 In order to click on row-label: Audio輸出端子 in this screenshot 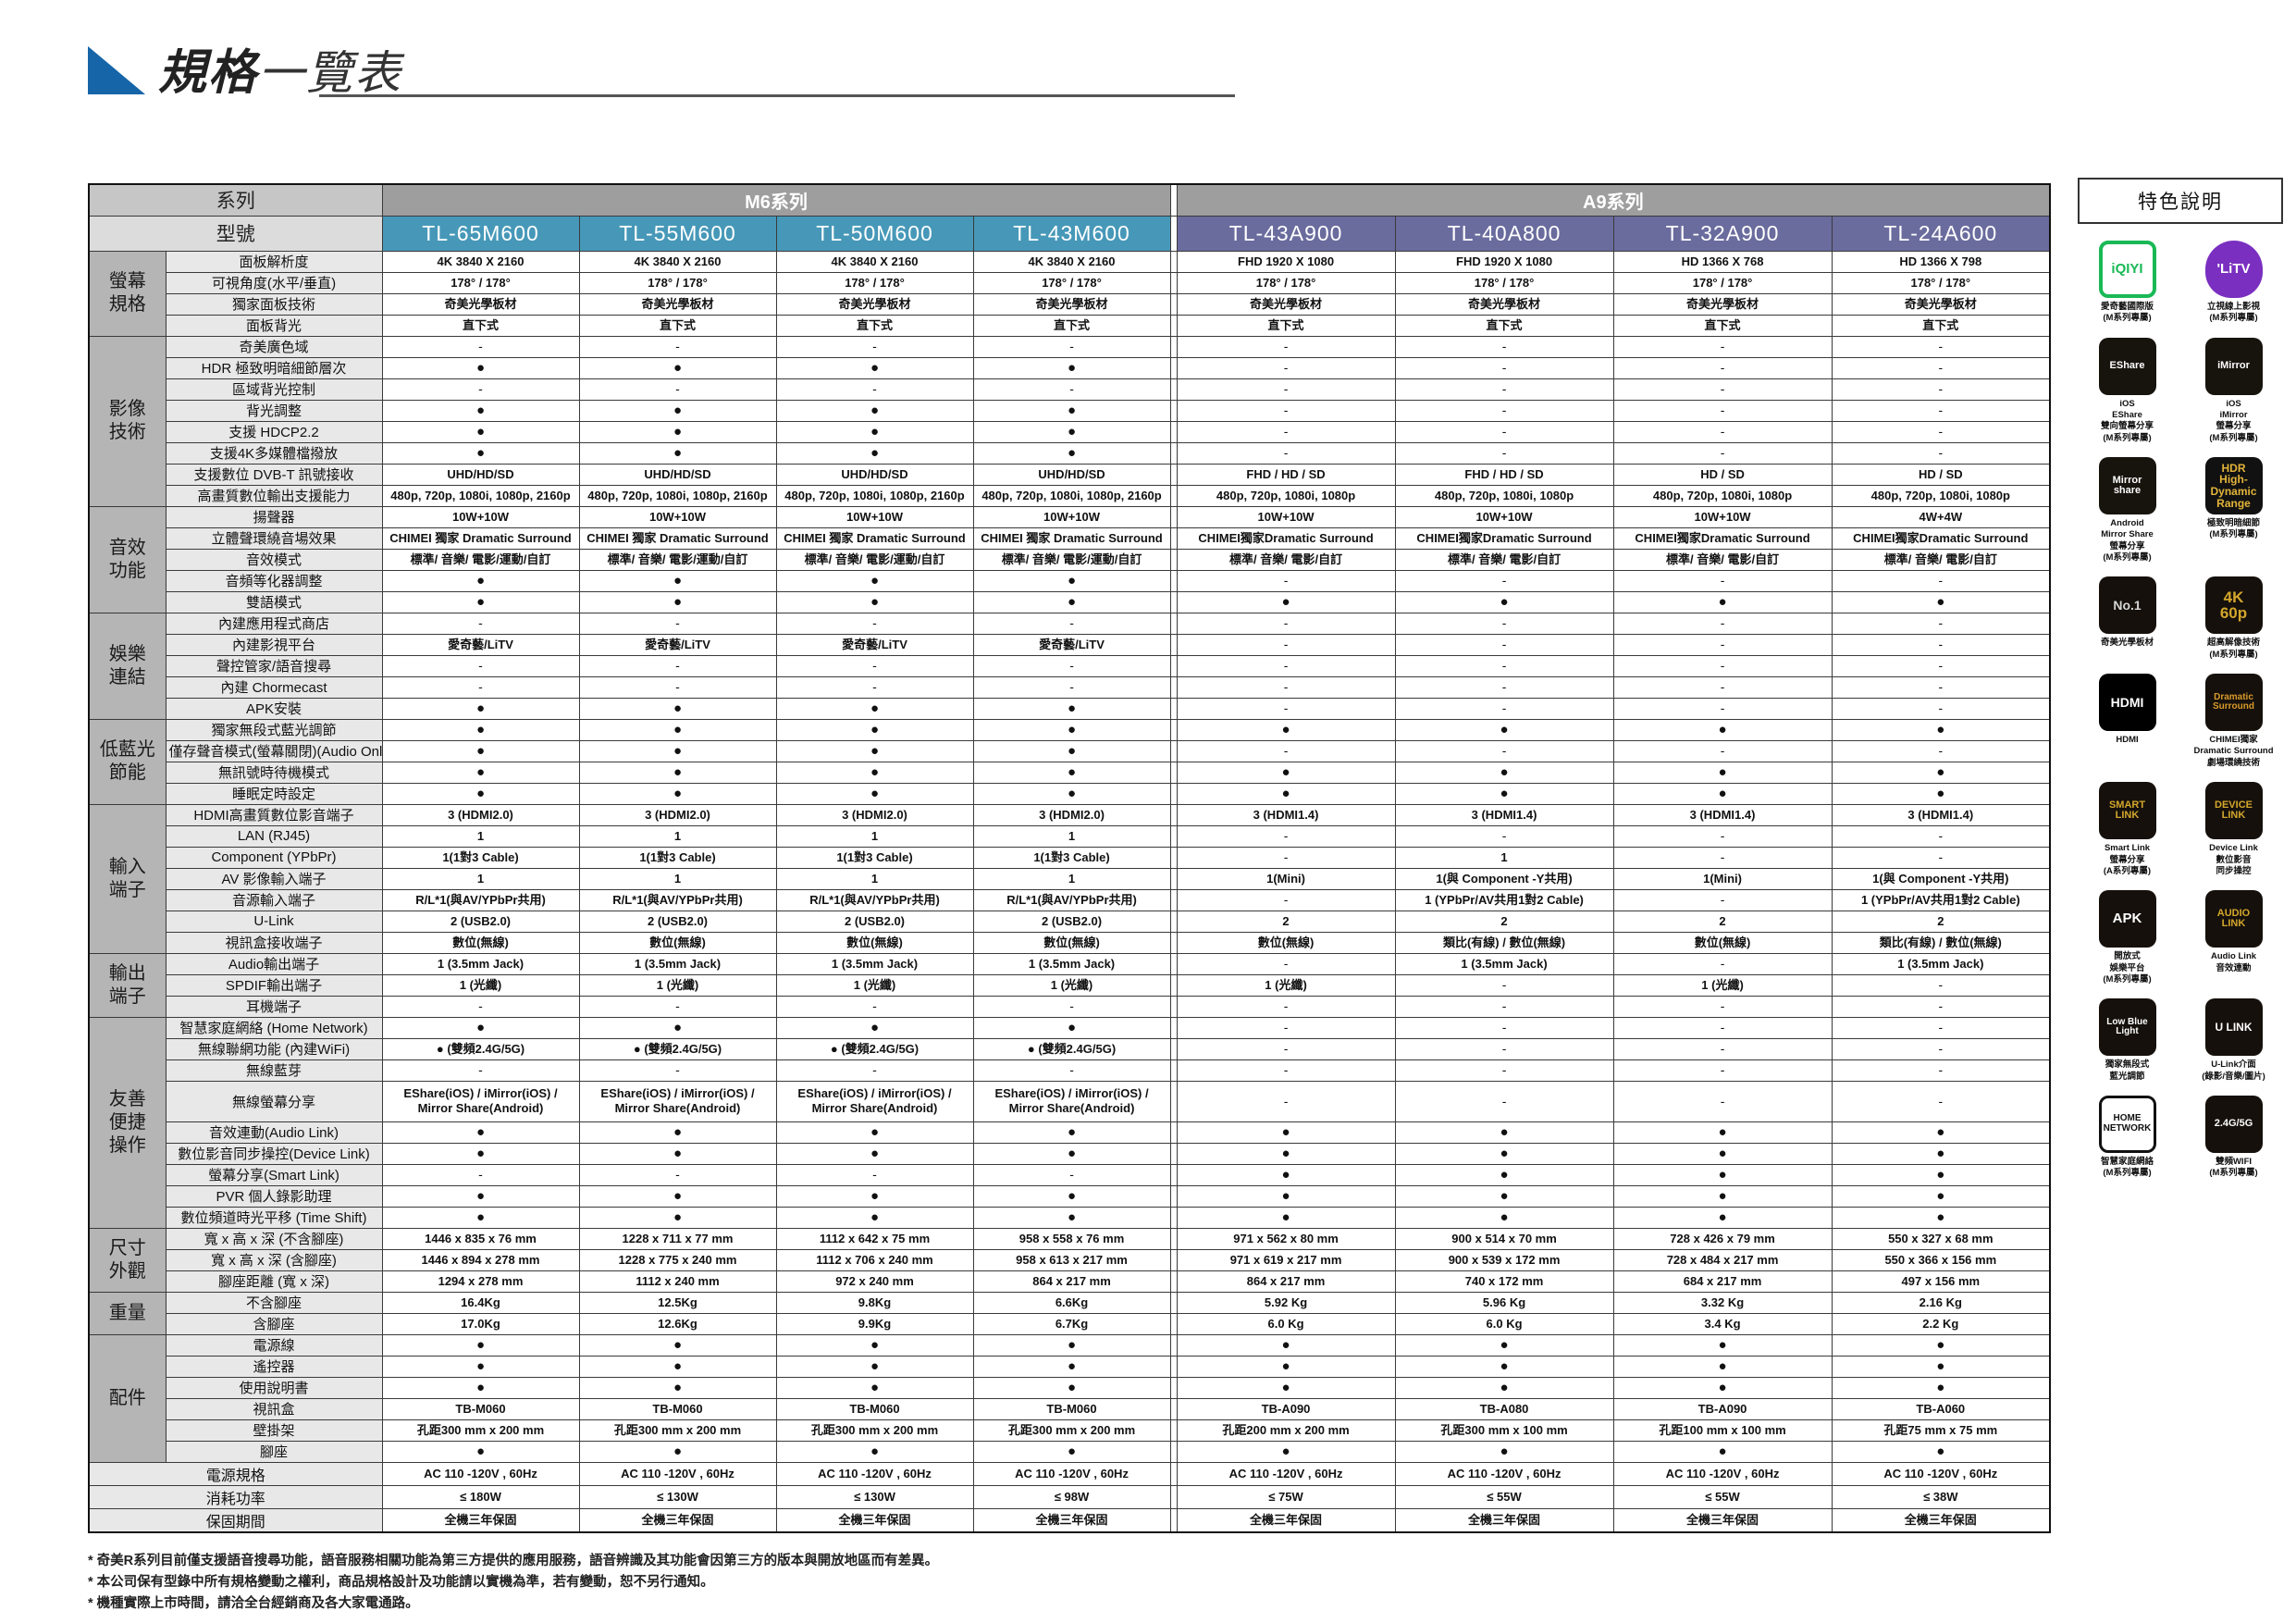, I will do `click(274, 963)`.